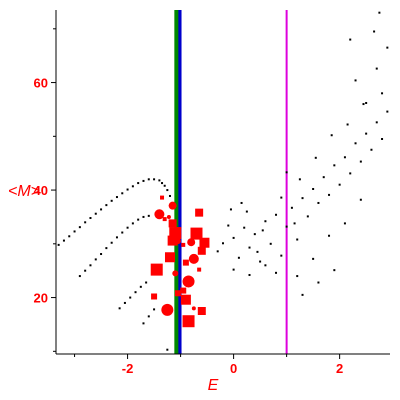  Describe the element at coordinates (41, 83) in the screenshot. I see `y-tick-label: 60` at that location.